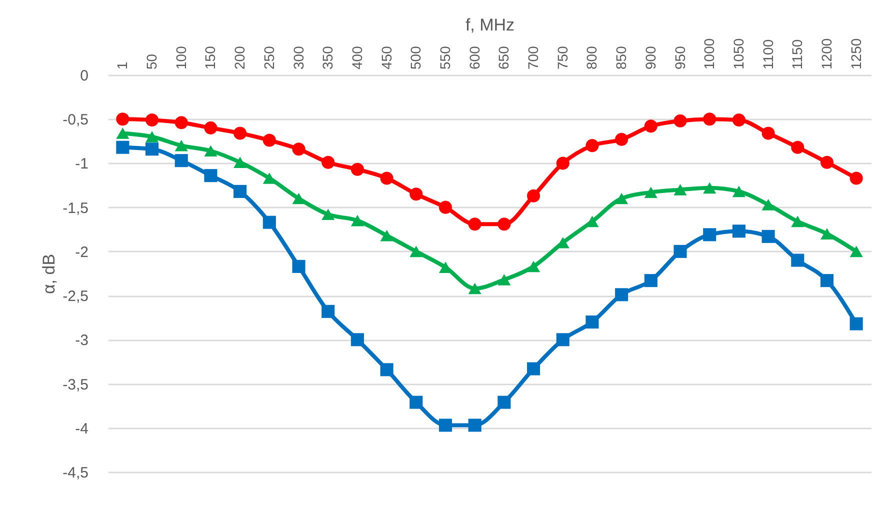  I want to click on y-axis-title: α, dB, so click(49, 274).